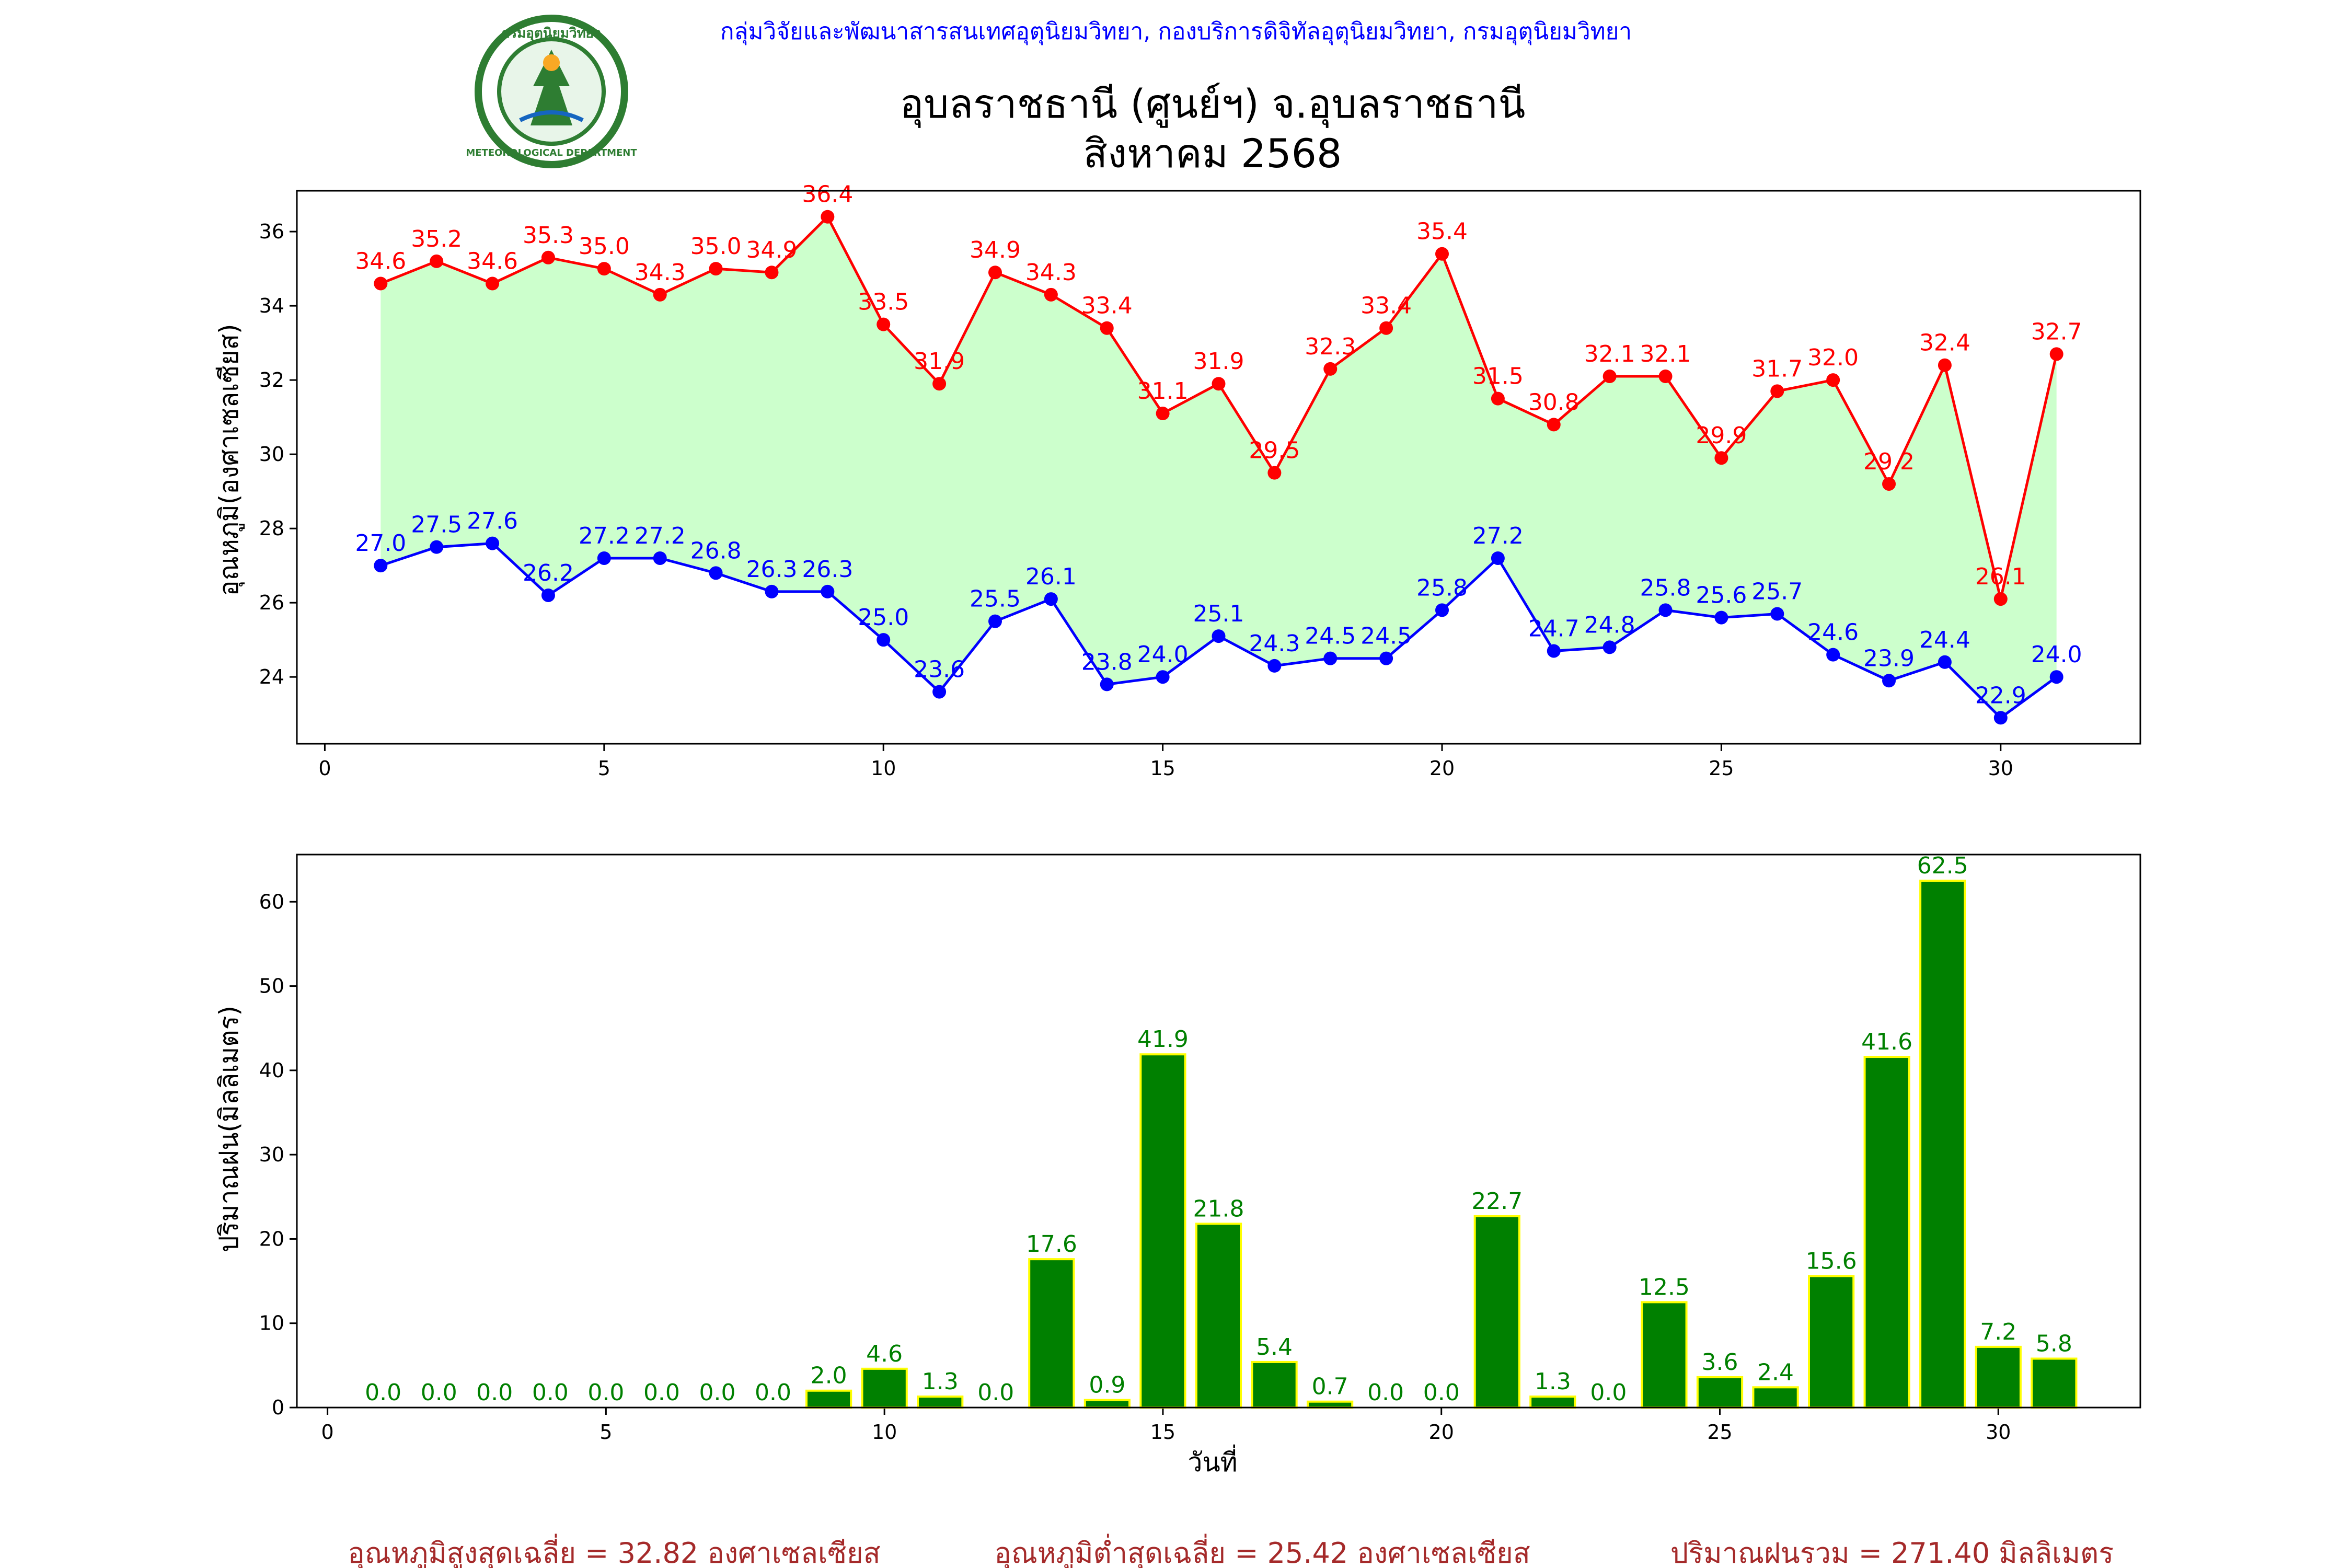 The height and width of the screenshot is (1568, 2352). What do you see at coordinates (548, 235) in the screenshot?
I see `max-temperature-data-label: 35.3` at bounding box center [548, 235].